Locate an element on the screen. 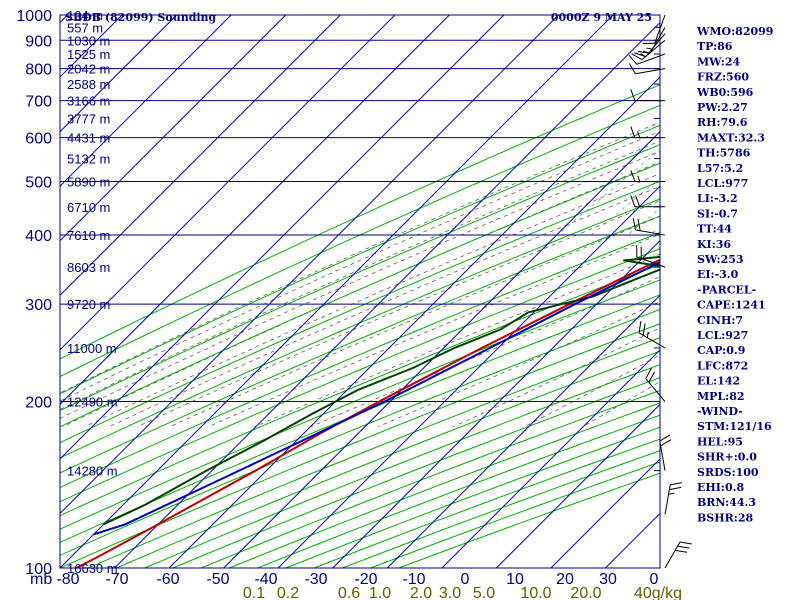 The height and width of the screenshot is (600, 800). temperature-tick-label: 10 is located at coordinates (515, 579).